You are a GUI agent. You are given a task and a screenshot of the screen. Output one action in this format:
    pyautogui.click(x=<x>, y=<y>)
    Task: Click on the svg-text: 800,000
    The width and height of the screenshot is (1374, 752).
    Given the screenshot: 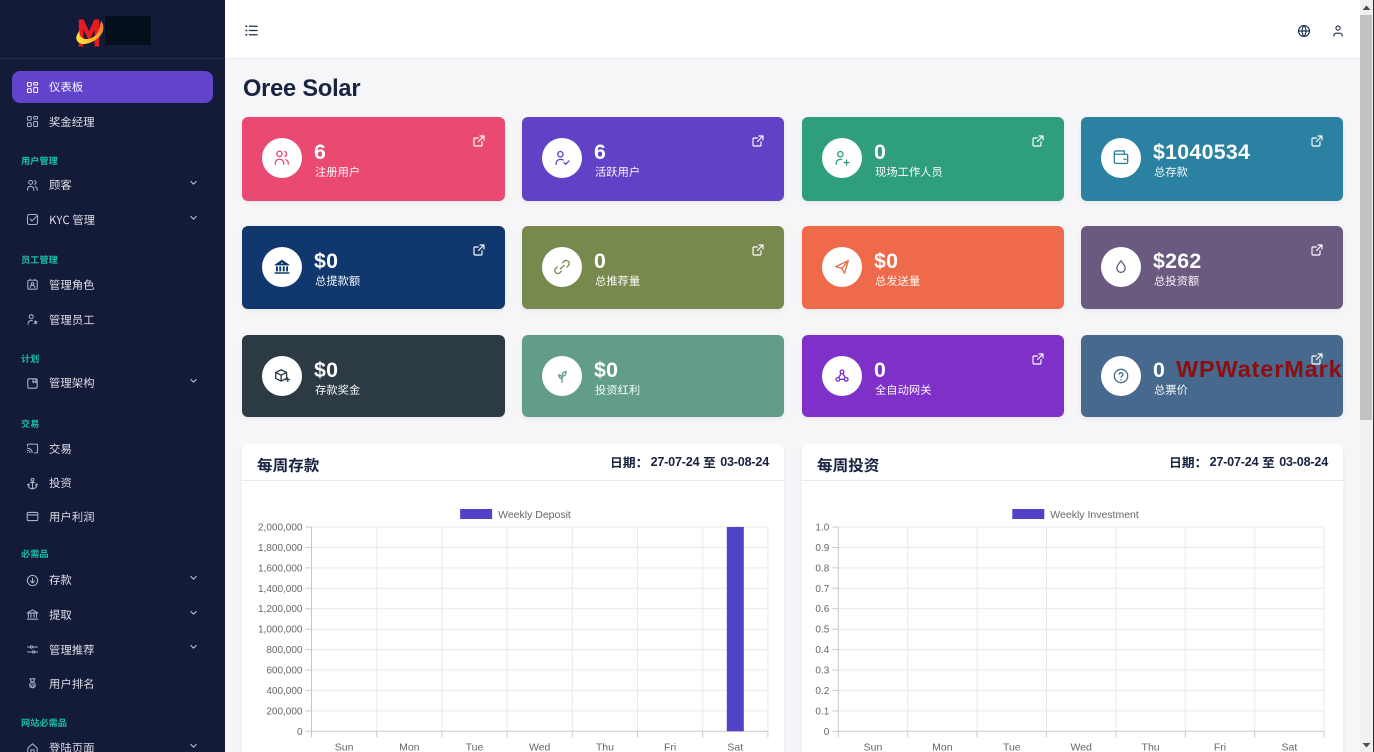 What is the action you would take?
    pyautogui.click(x=284, y=650)
    